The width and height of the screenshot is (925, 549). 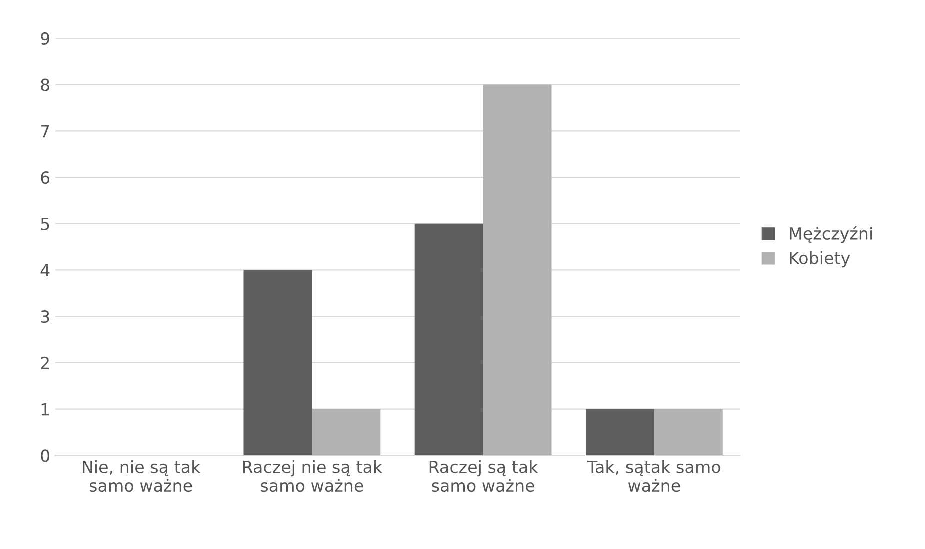 I want to click on y-tick-label: 8, so click(x=45, y=85).